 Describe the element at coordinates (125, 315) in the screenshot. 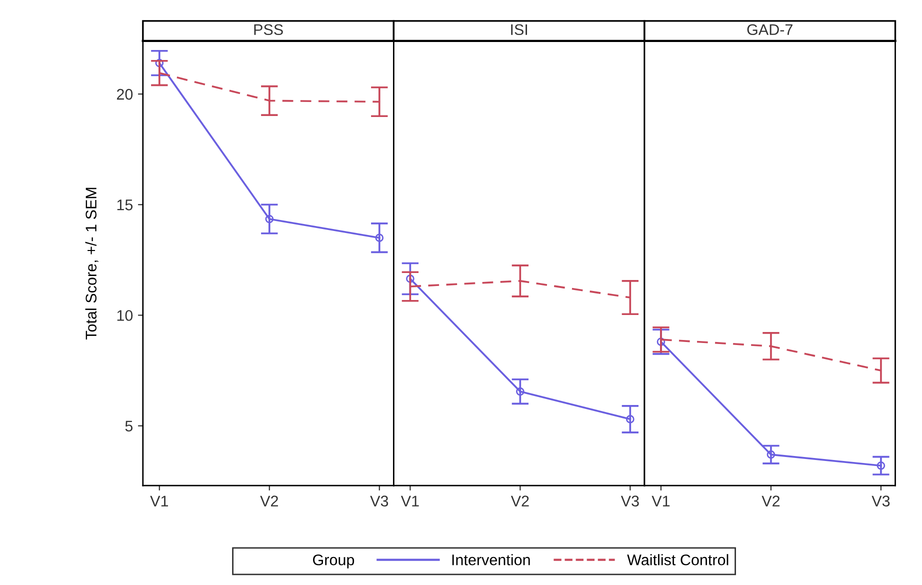

I see `y-tick-label: 10` at that location.